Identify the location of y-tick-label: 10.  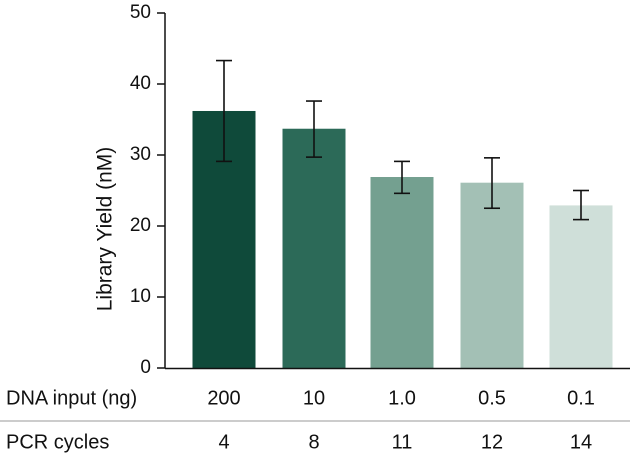
(140, 296).